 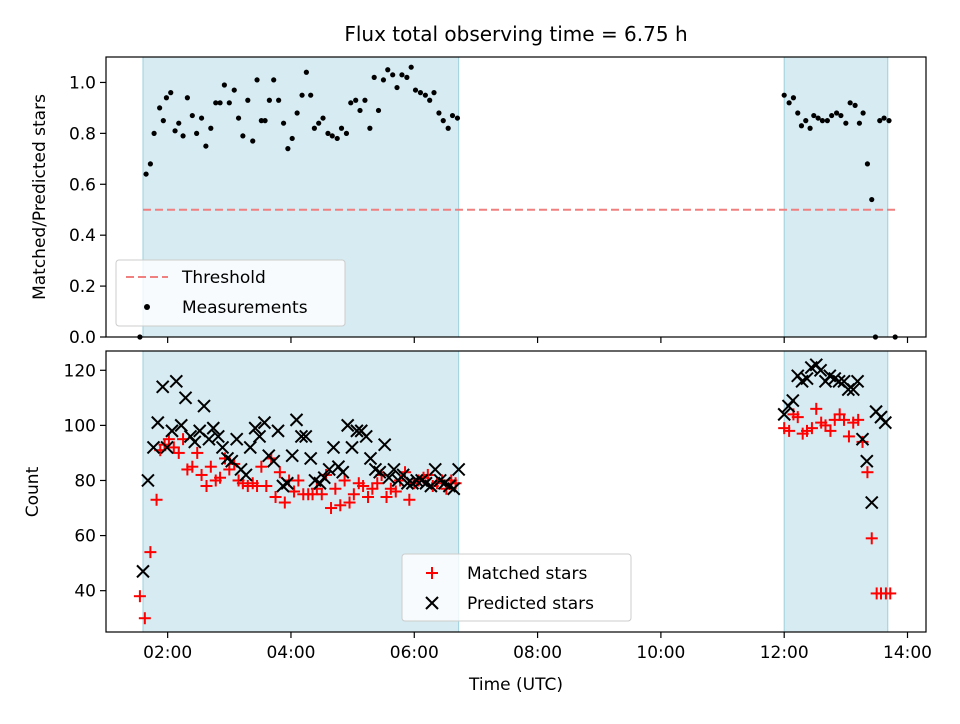 I want to click on chart-title: Flux total observing time = 6.75 h, so click(x=515, y=34).